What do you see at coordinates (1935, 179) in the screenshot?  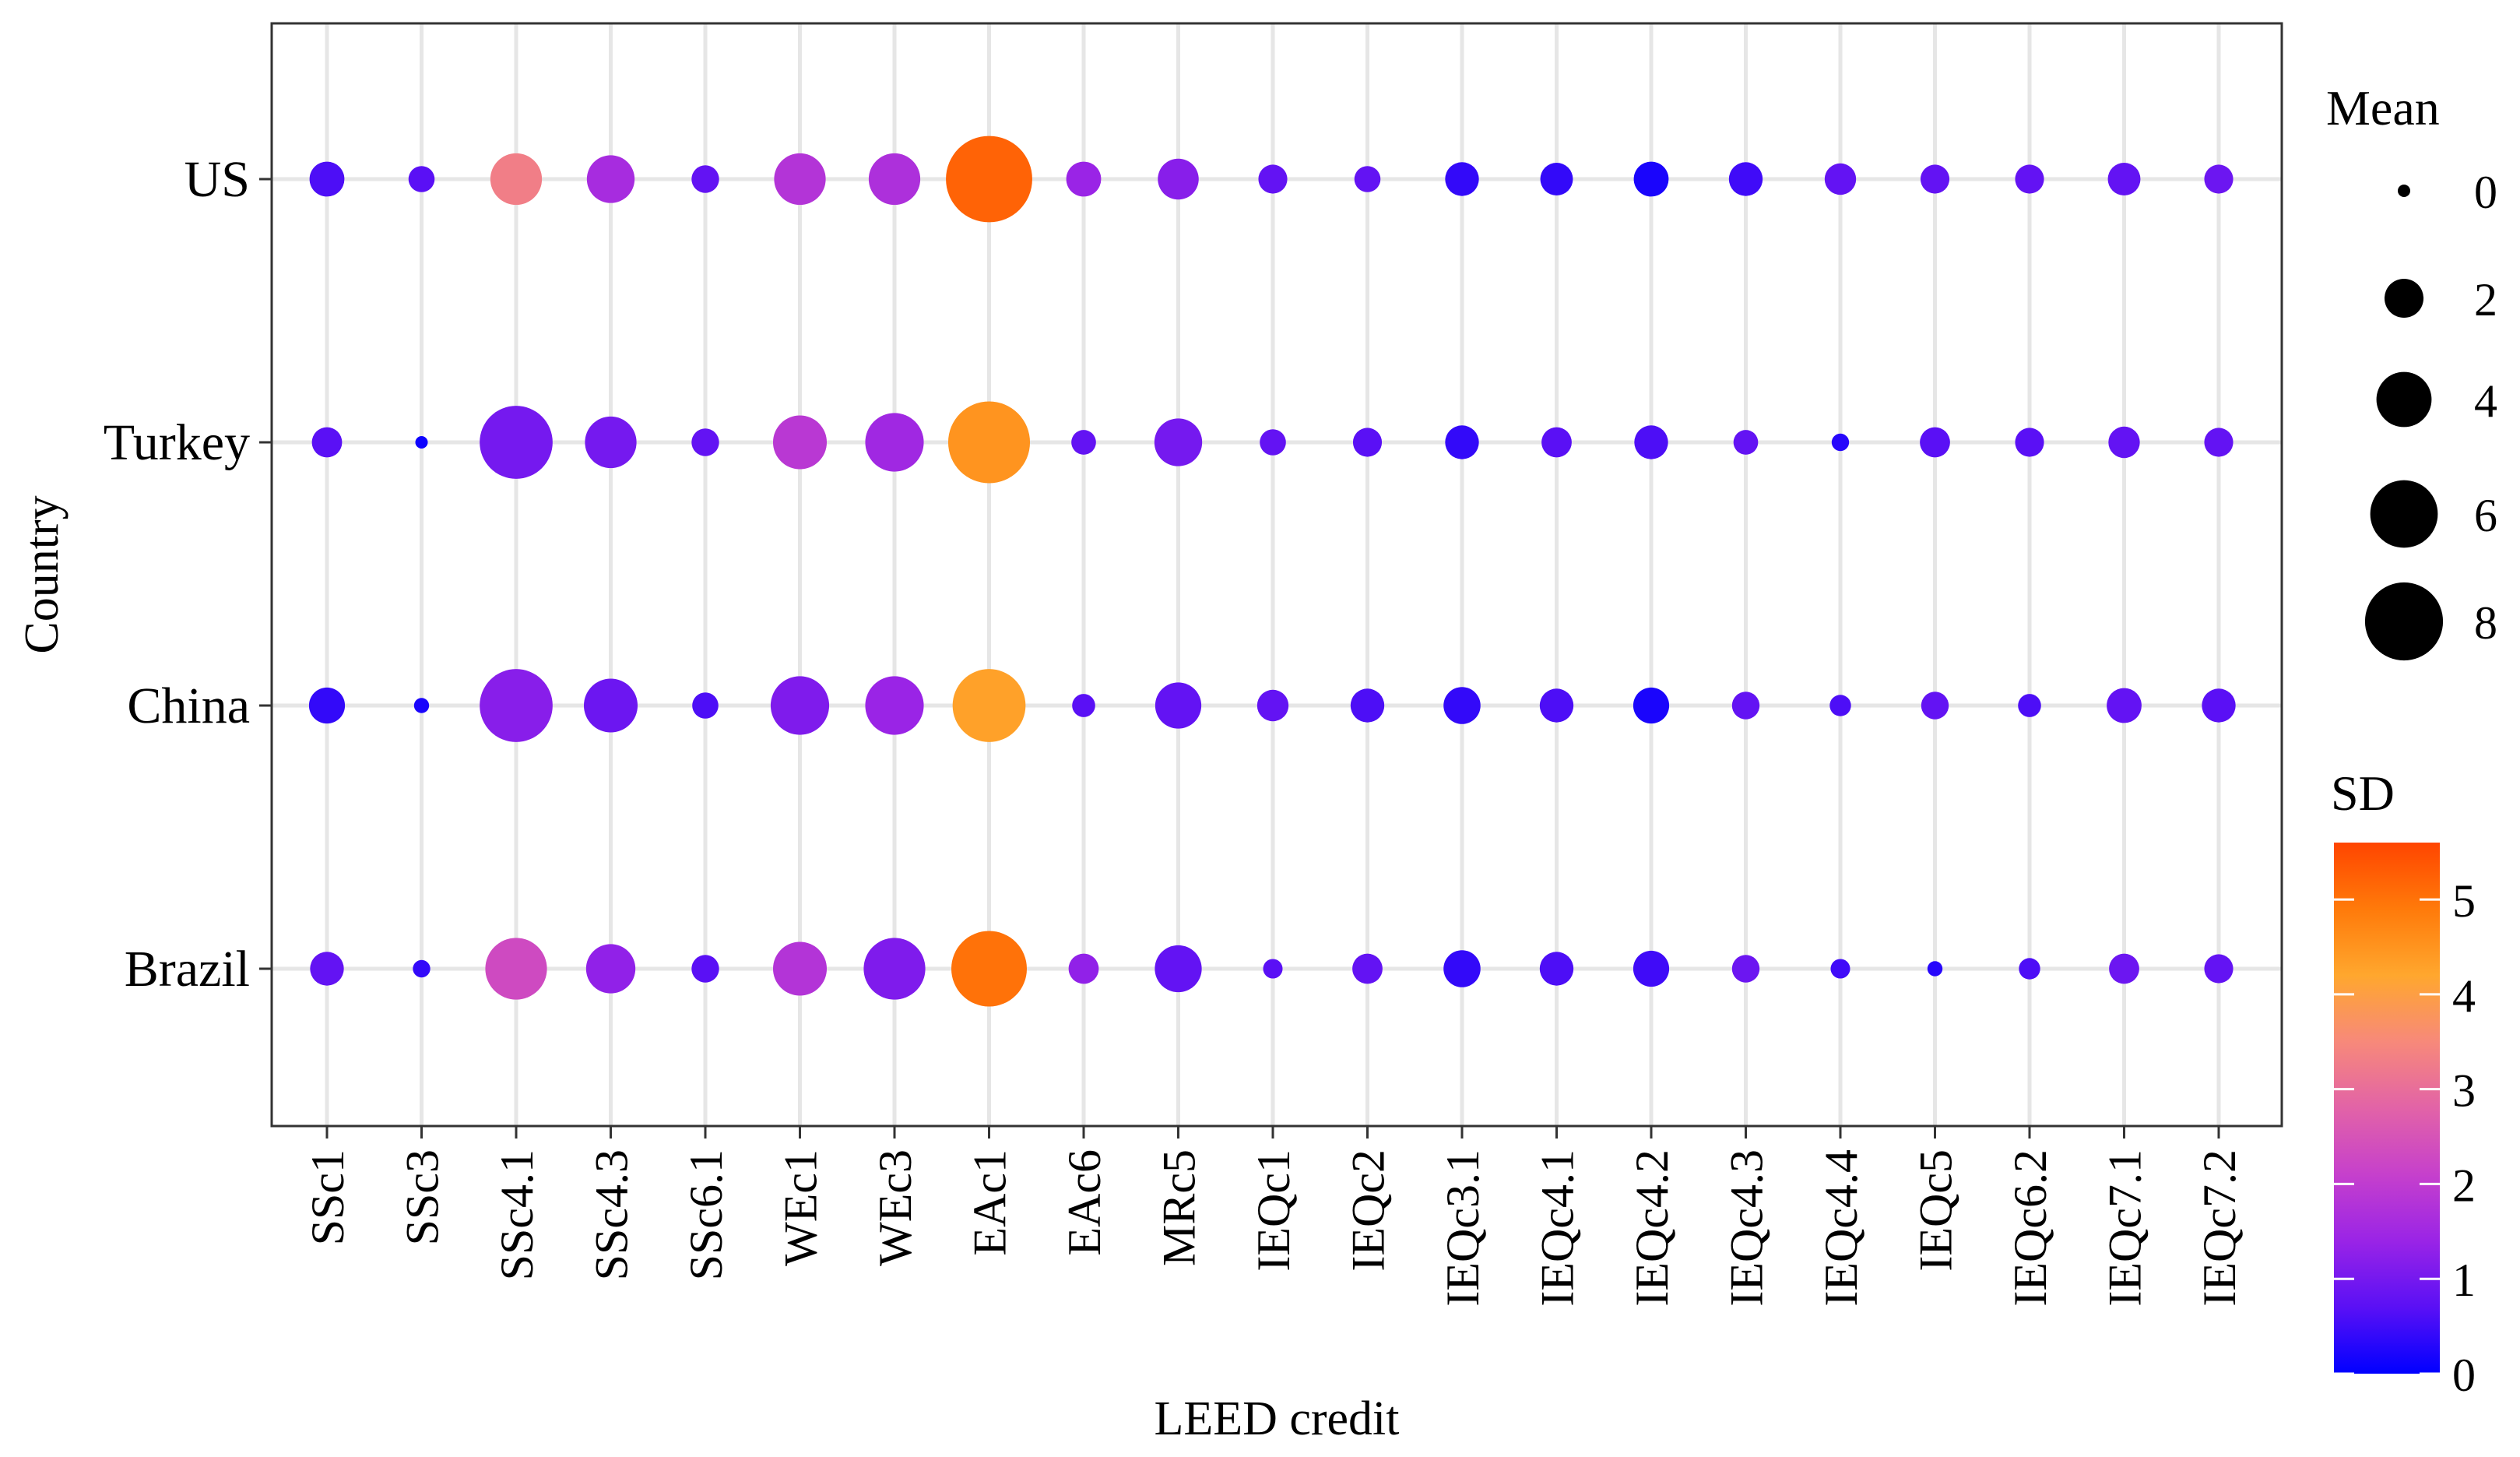 I see `point-us-ieqc5` at bounding box center [1935, 179].